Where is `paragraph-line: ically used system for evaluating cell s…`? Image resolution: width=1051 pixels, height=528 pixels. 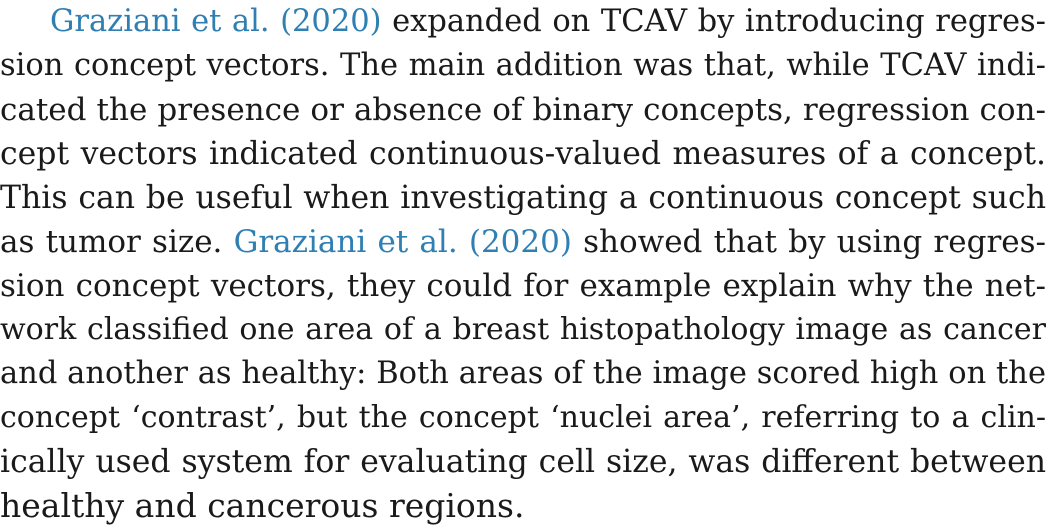 paragraph-line: ically used system for evaluating cell s… is located at coordinates (523, 462).